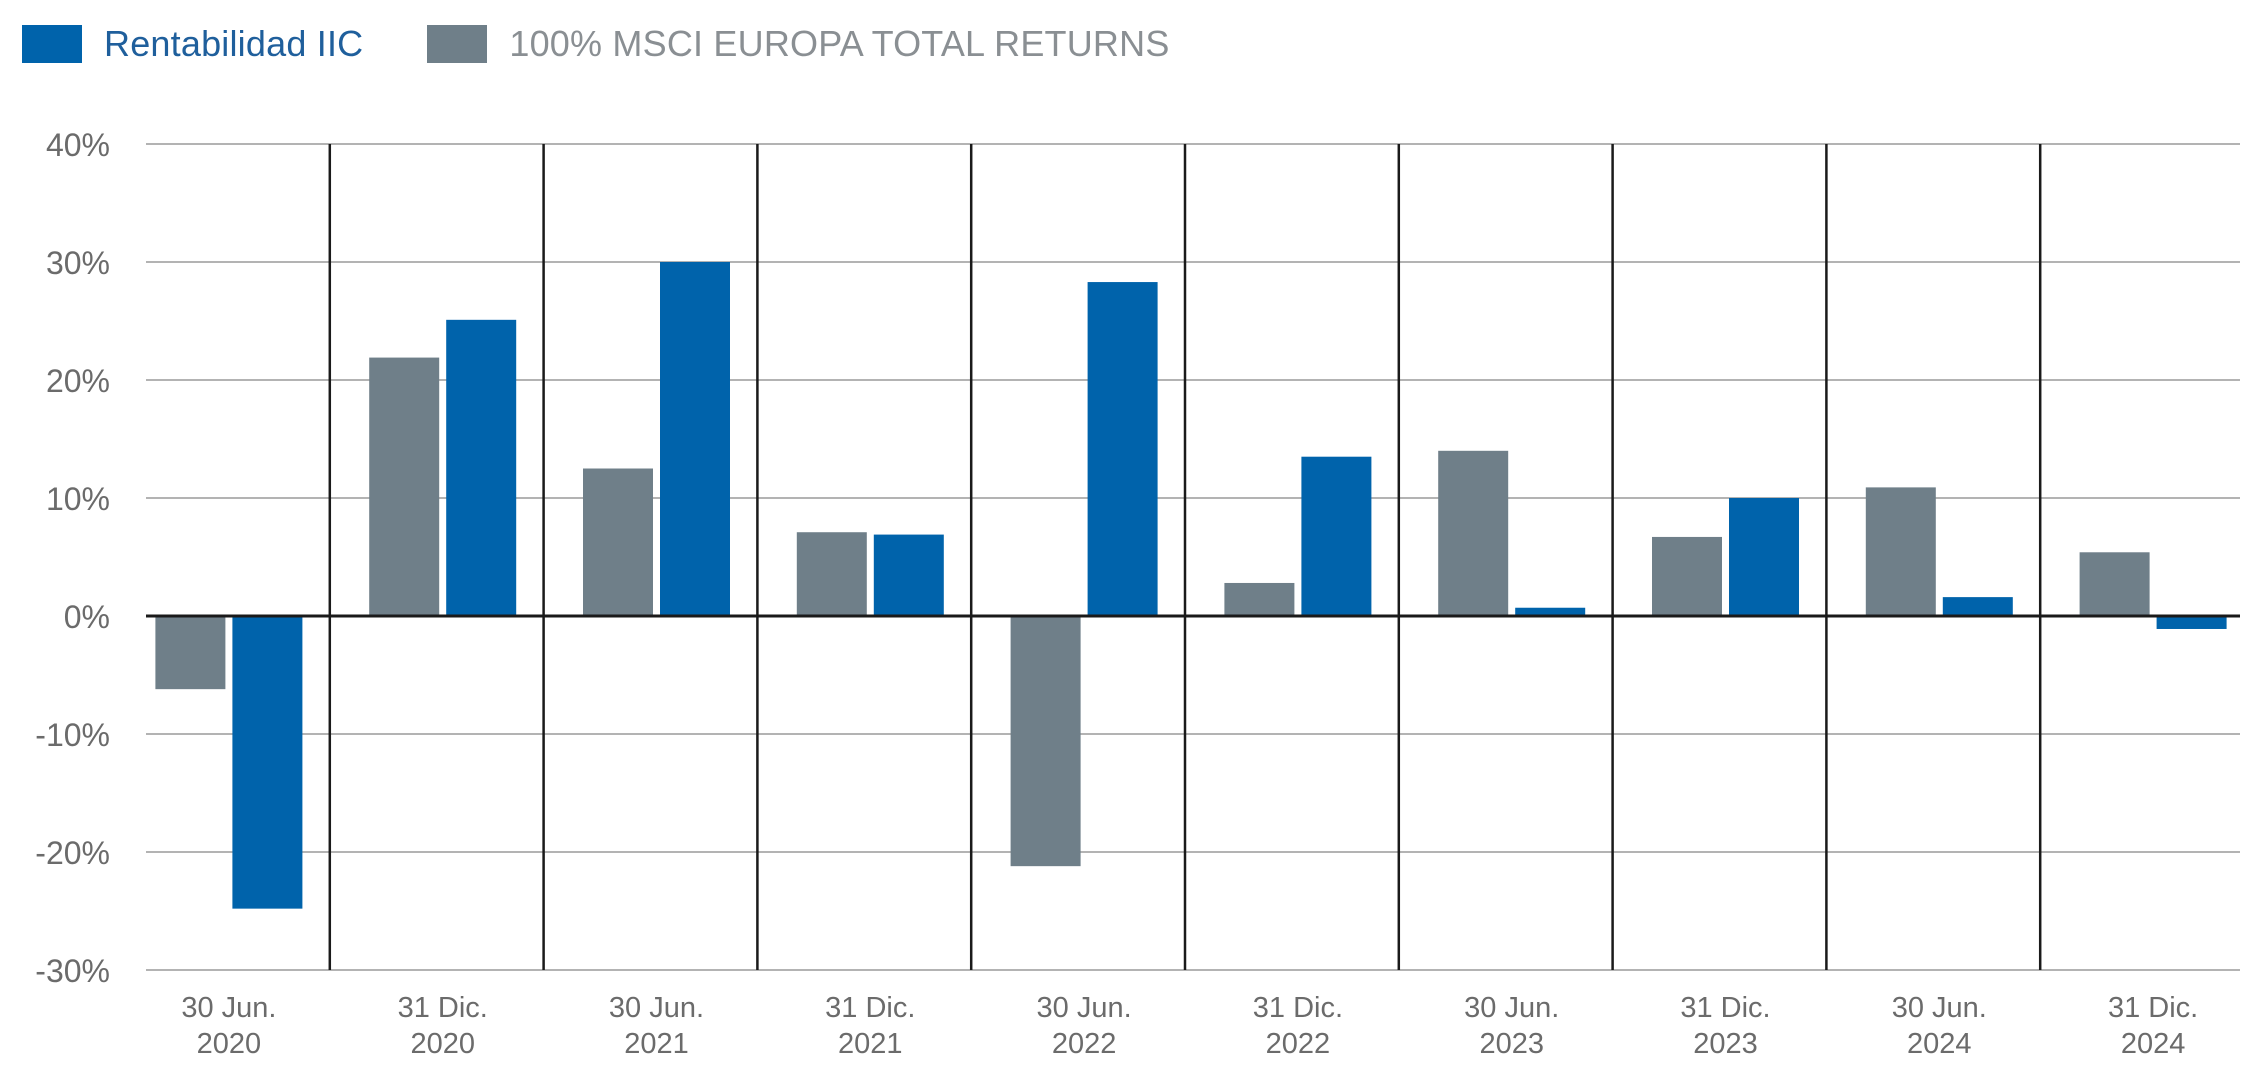 Image resolution: width=2266 pixels, height=1074 pixels. What do you see at coordinates (72, 735) in the screenshot?
I see `y-tick-label: -10%` at bounding box center [72, 735].